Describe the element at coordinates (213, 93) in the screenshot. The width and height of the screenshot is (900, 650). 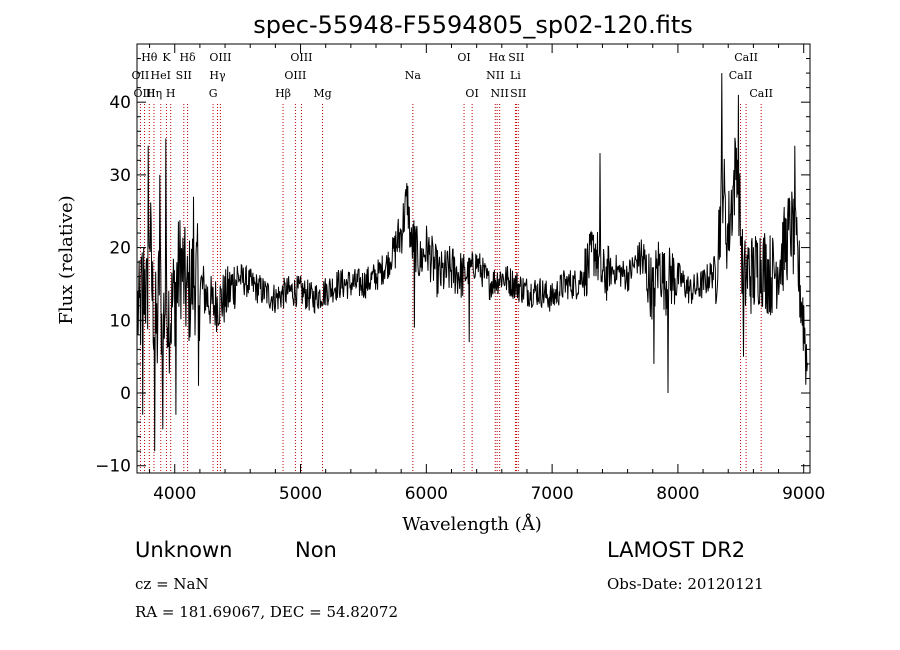
I see `spectral-line-label-11: G` at that location.